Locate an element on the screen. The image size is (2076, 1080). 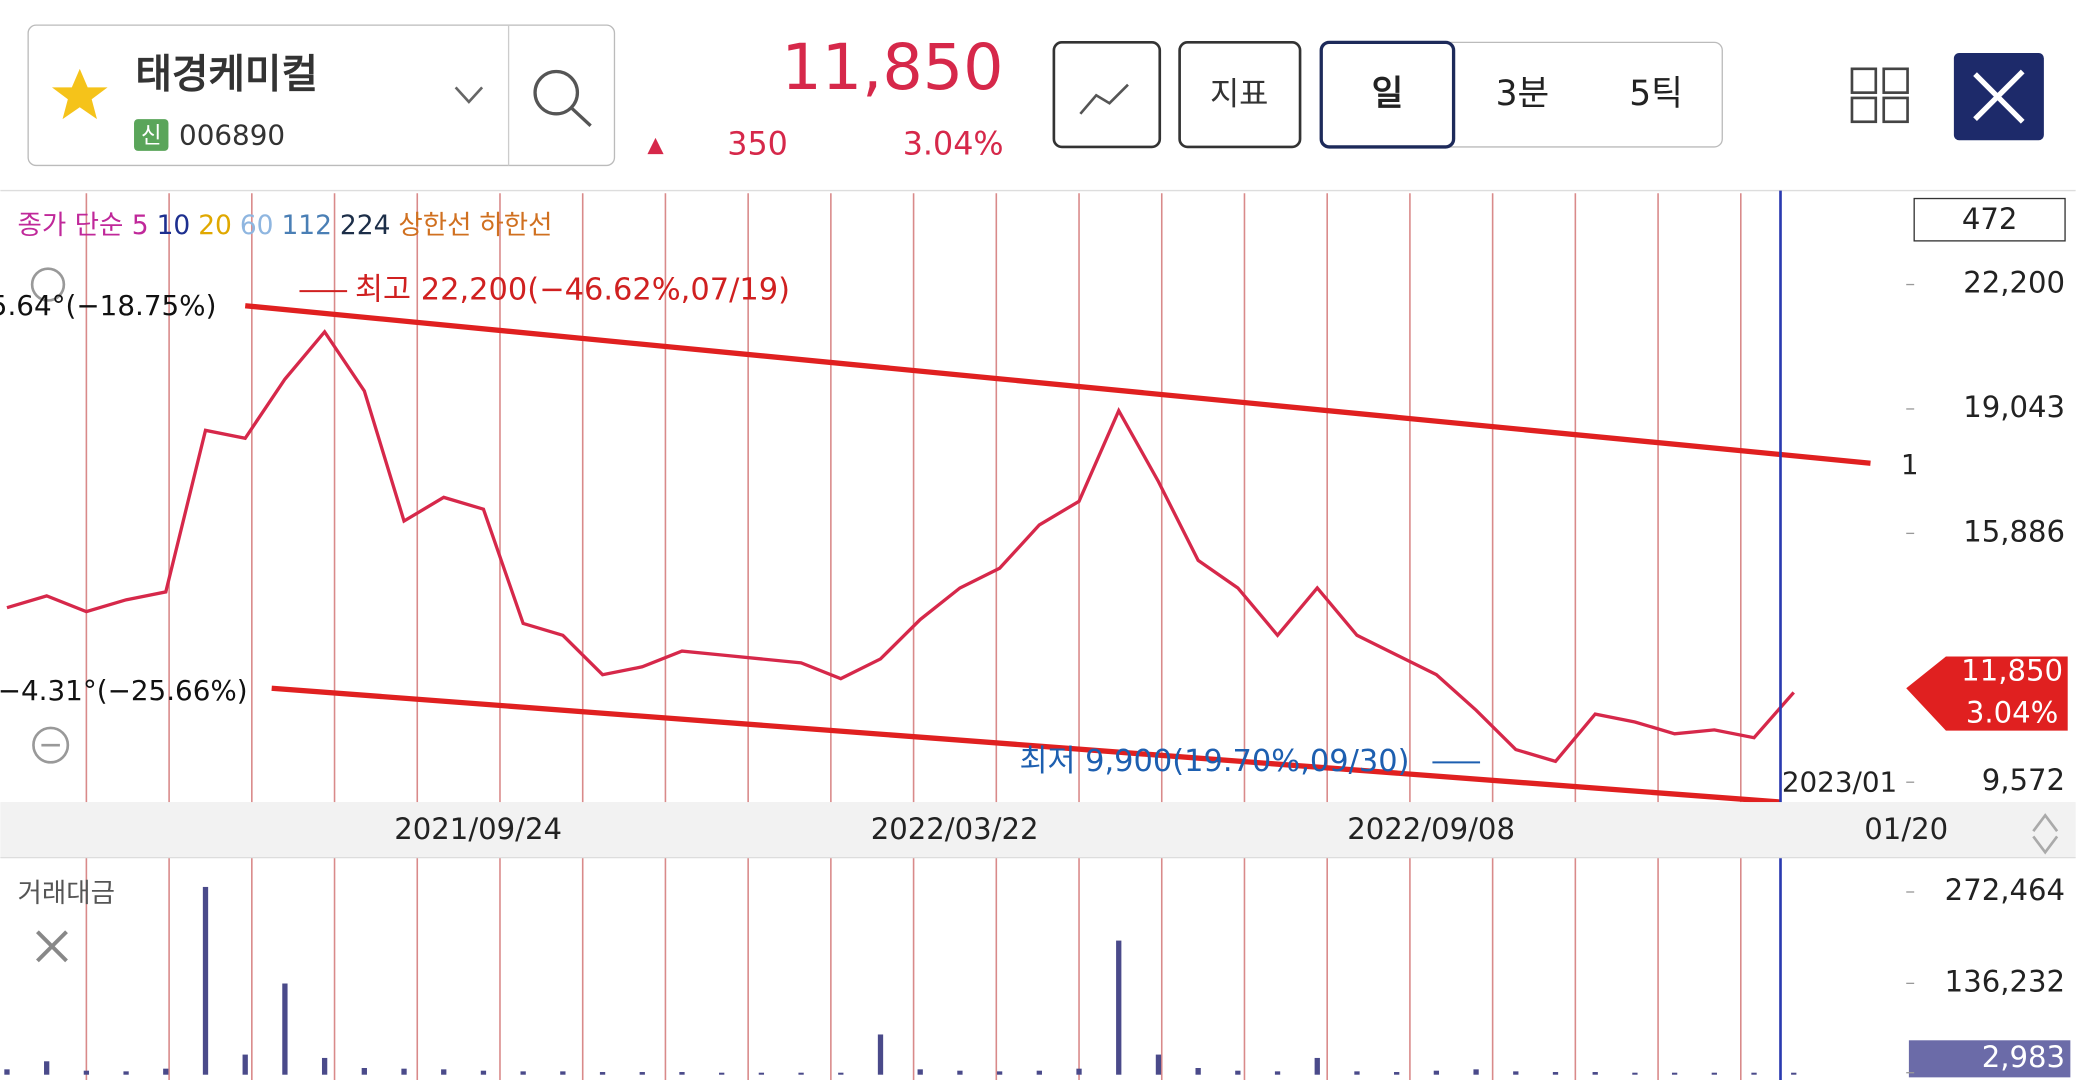
y-tick-label: 9,572 is located at coordinates (2023, 780).